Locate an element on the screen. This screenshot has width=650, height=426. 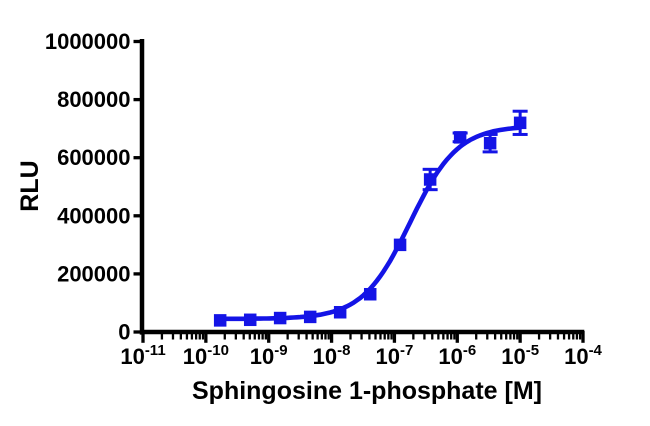
y-tick-label: 600000 is located at coordinates (93, 157).